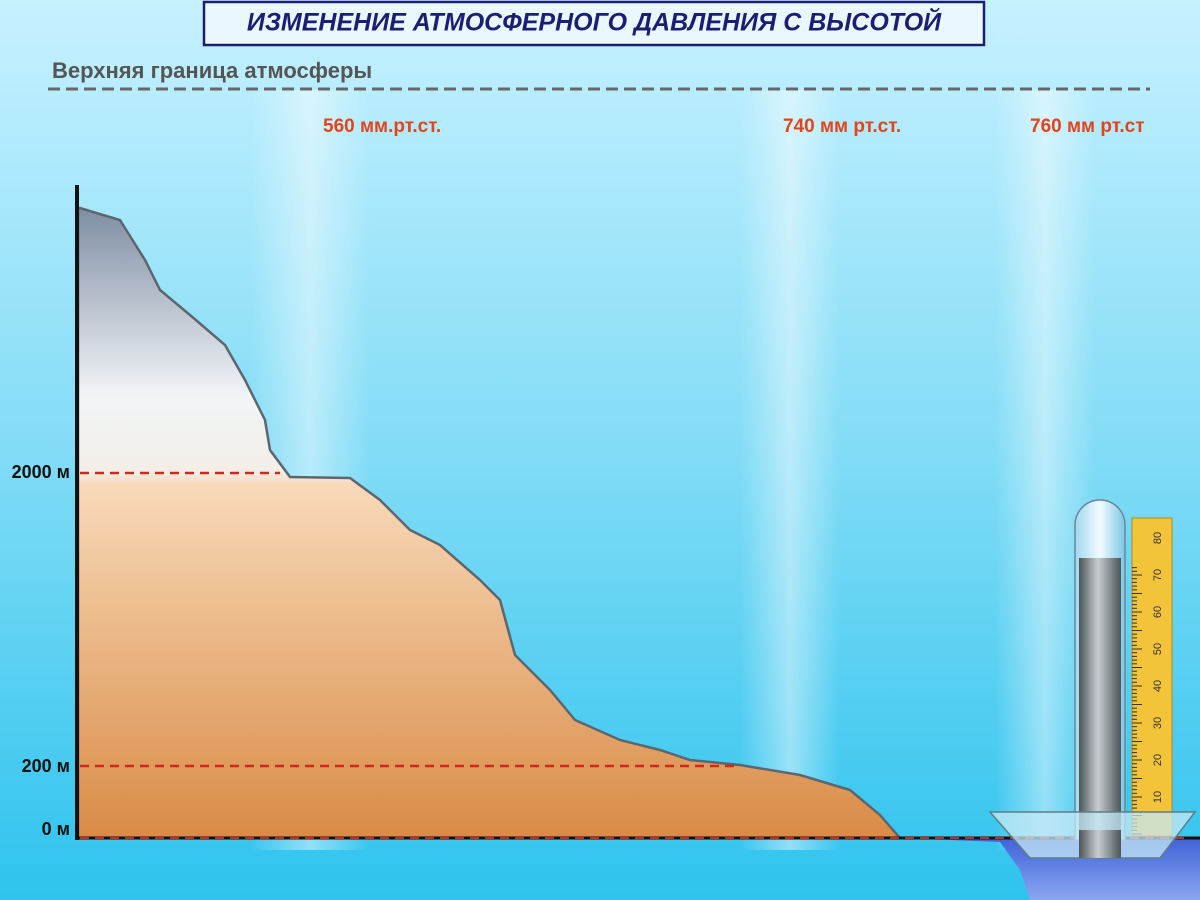  I want to click on scale-number: 20, so click(1158, 760).